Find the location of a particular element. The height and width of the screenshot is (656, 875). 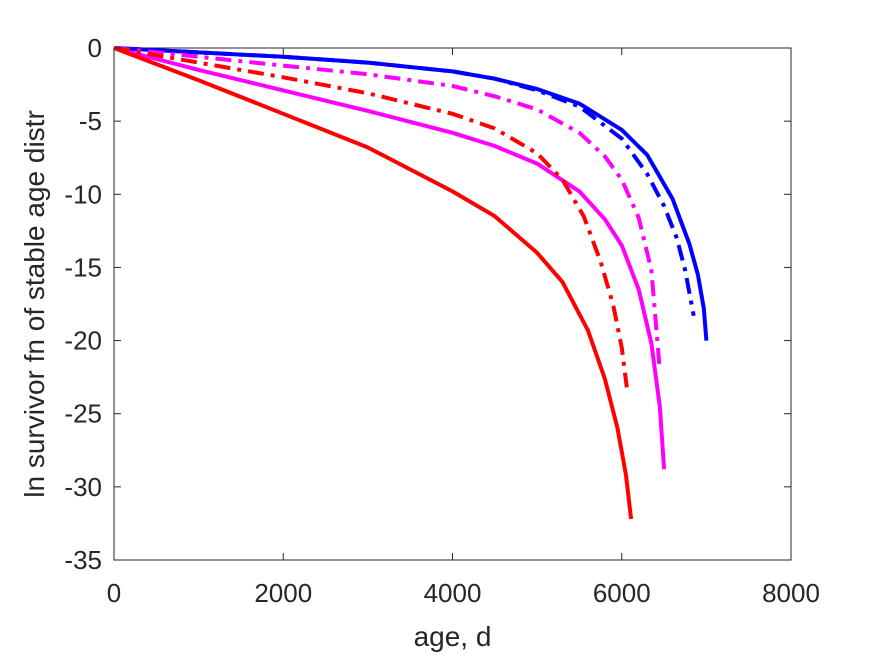

y-tick-label: -5 is located at coordinates (90, 121).